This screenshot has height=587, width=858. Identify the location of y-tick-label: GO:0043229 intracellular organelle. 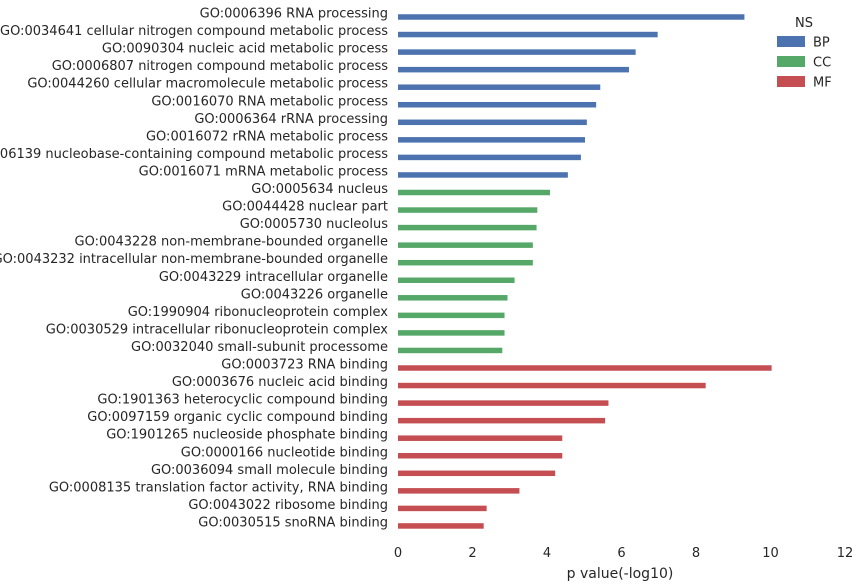
(273, 277).